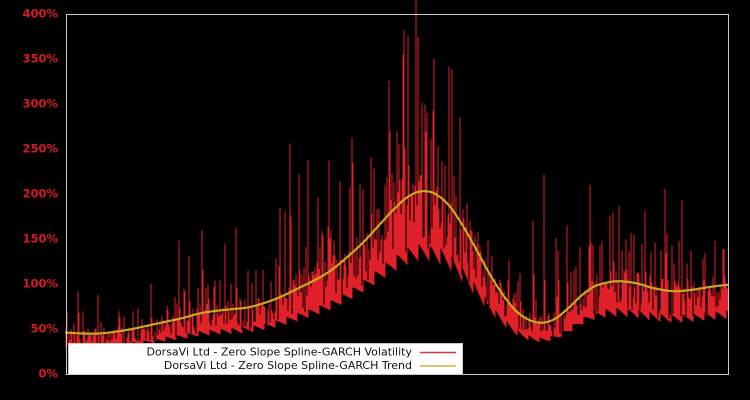 This screenshot has height=400, width=750. Describe the element at coordinates (44, 329) in the screenshot. I see `y-tick-label: 50%` at that location.